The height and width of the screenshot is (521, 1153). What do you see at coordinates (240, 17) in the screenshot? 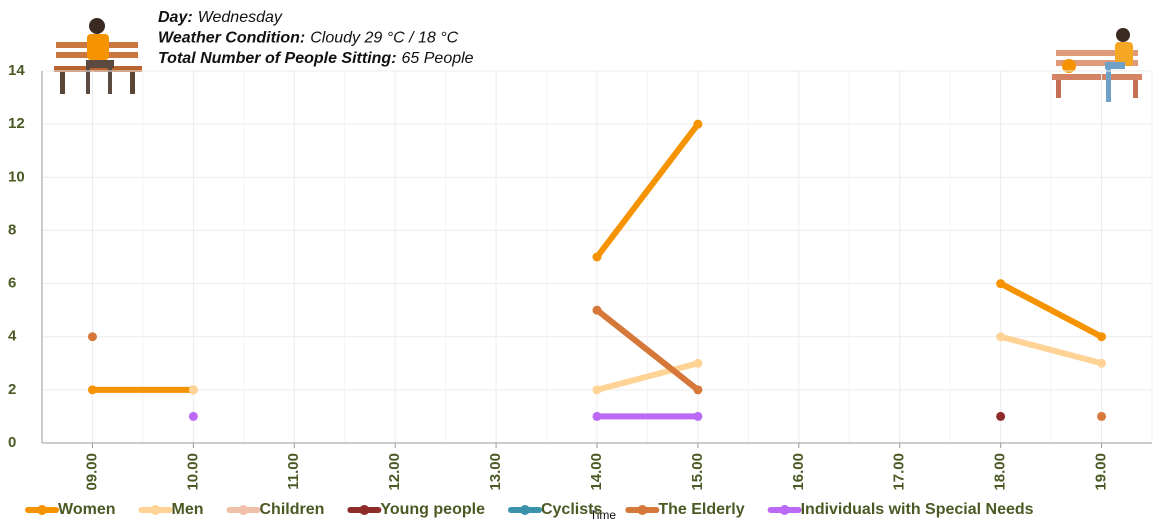
I see `header-value: Wednesday` at bounding box center [240, 17].